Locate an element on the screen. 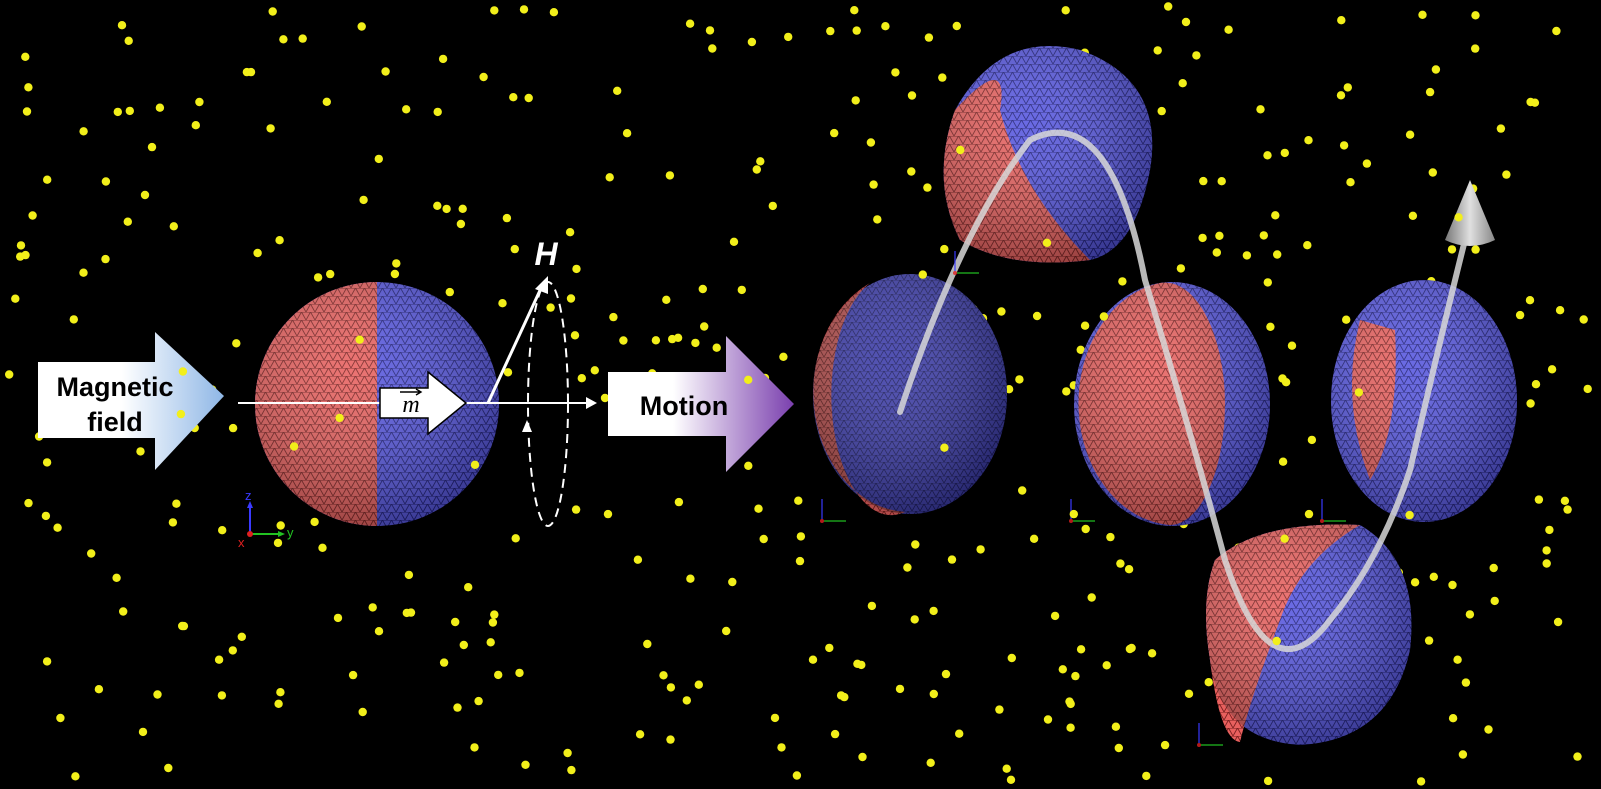 This screenshot has height=789, width=1601. moment-vector-arrow: m is located at coordinates (423, 403).